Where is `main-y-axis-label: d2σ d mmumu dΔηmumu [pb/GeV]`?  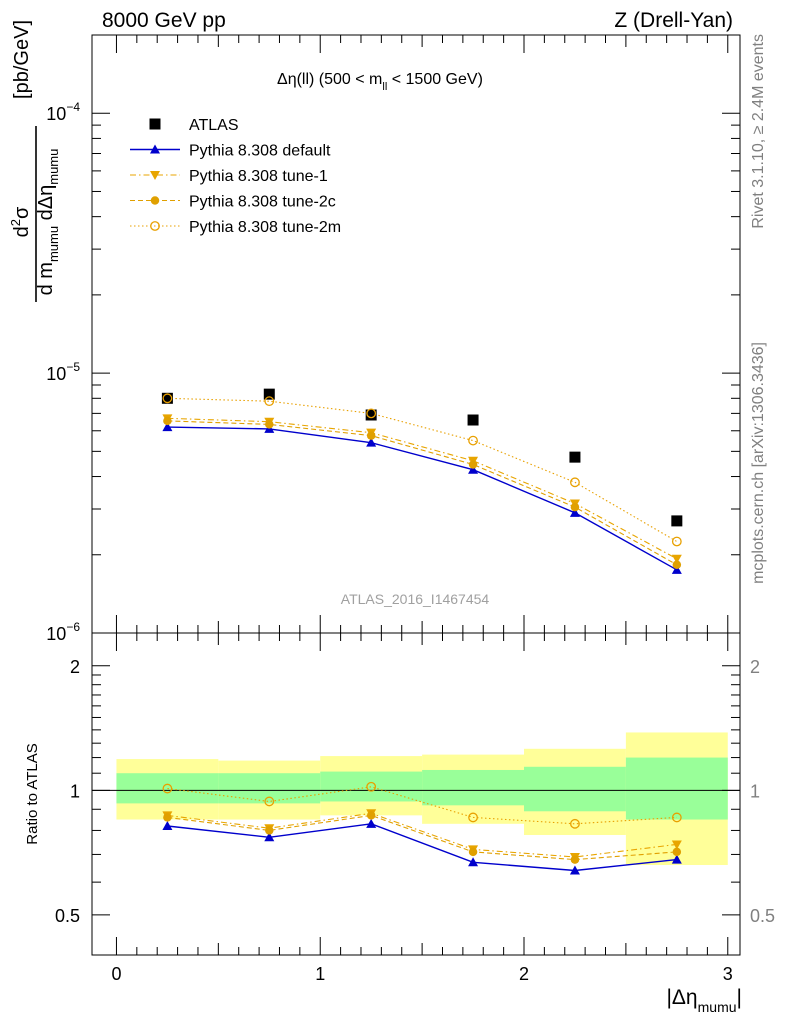
main-y-axis-label: d2σ d mmumu dΔηmumu [pb/GeV] is located at coordinates (34, 161).